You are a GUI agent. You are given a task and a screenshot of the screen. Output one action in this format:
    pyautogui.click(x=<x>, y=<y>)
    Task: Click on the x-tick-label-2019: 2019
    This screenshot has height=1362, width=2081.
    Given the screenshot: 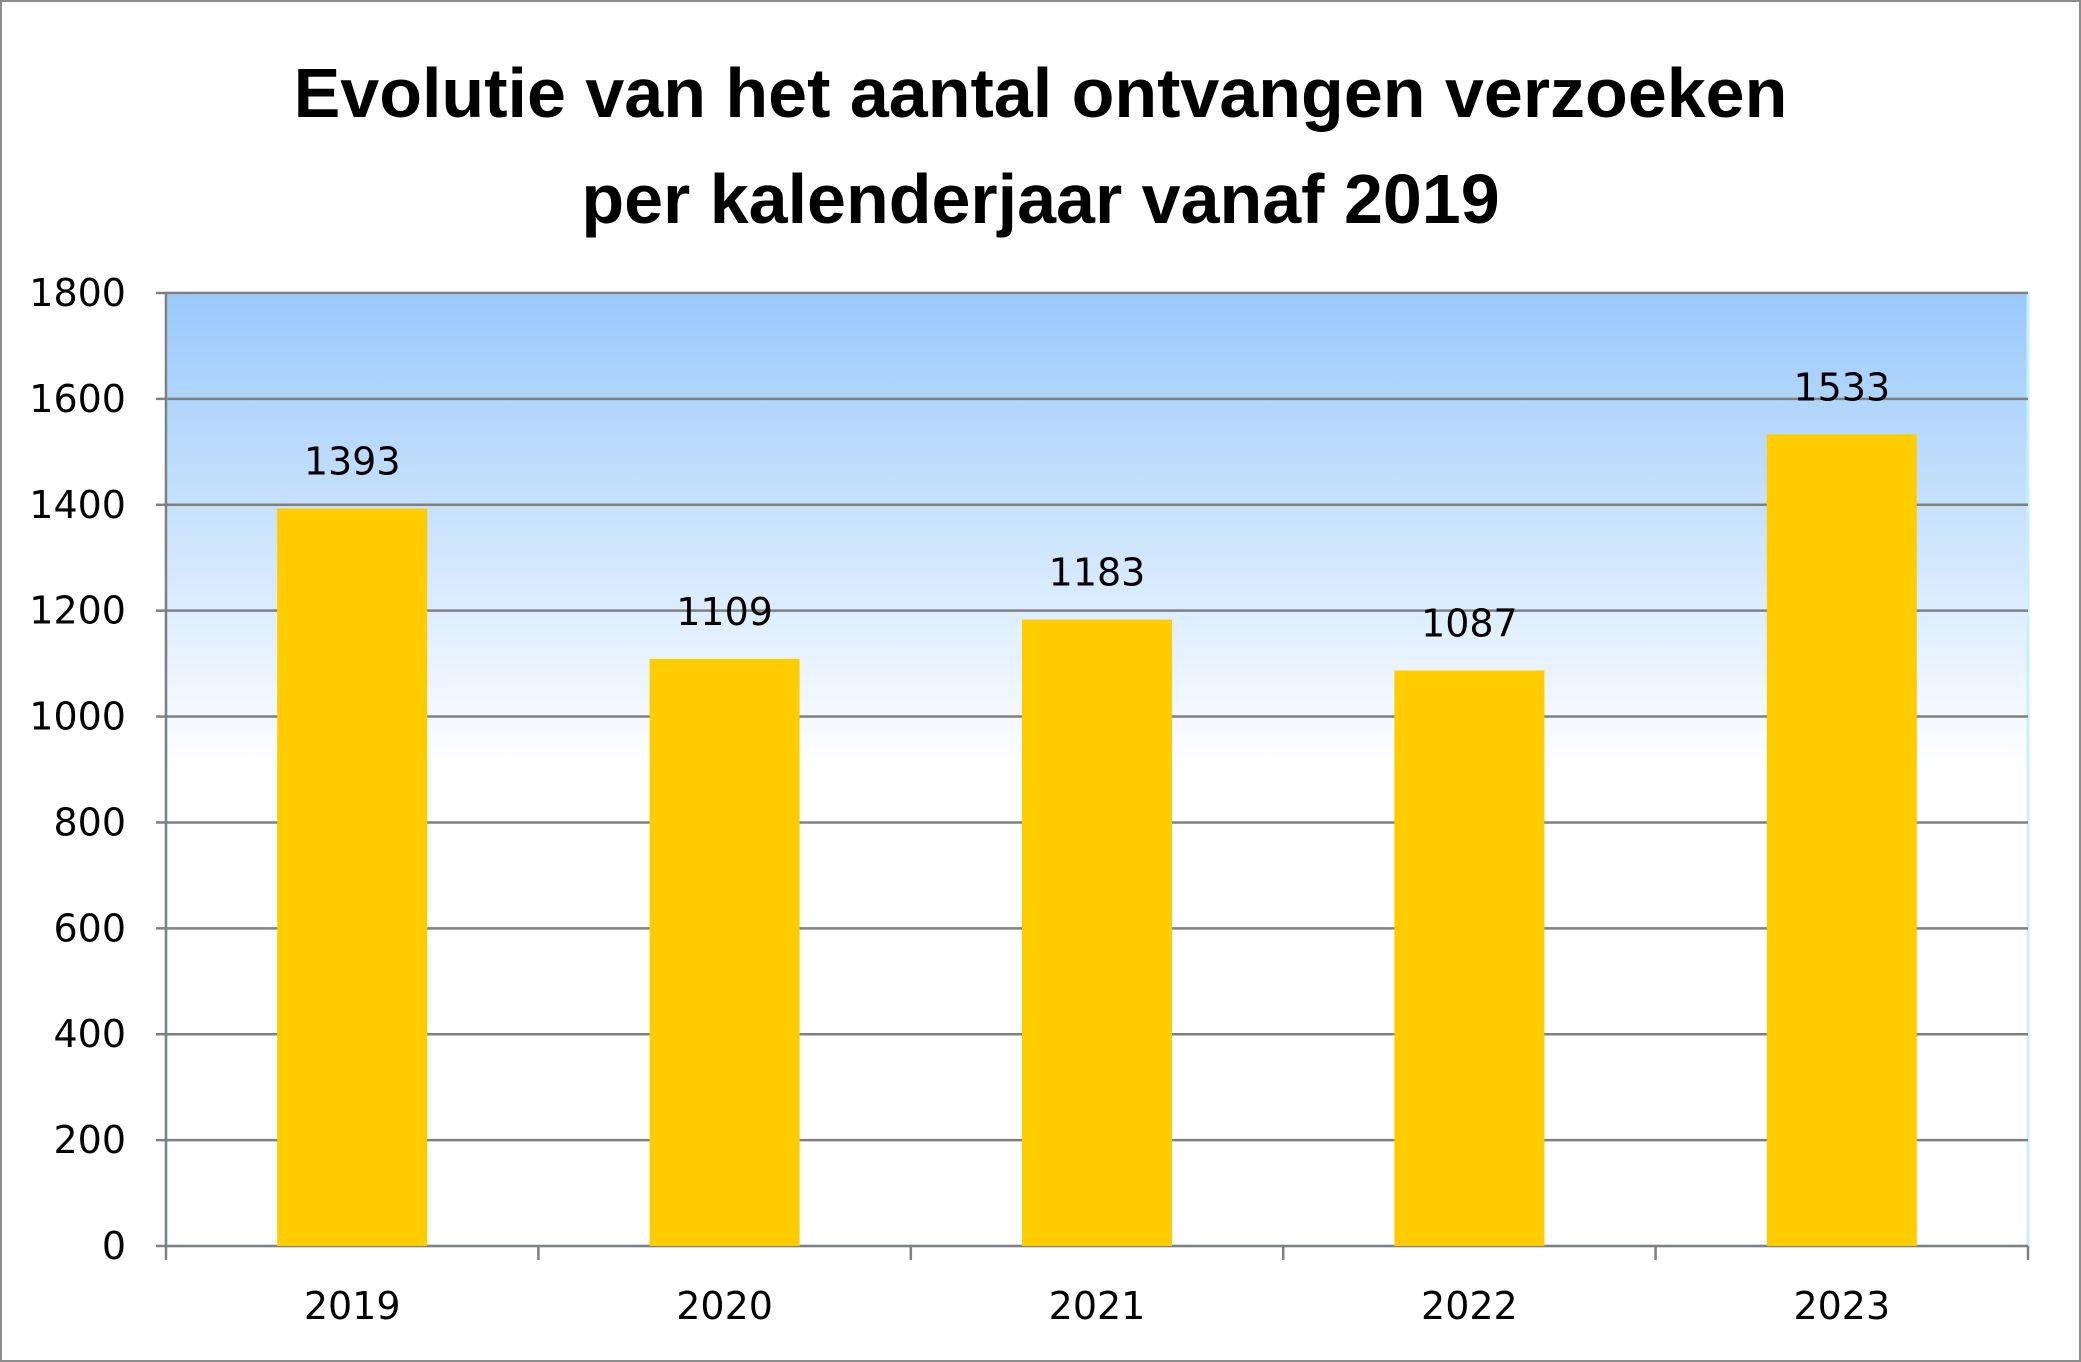 What is the action you would take?
    pyautogui.click(x=352, y=1306)
    